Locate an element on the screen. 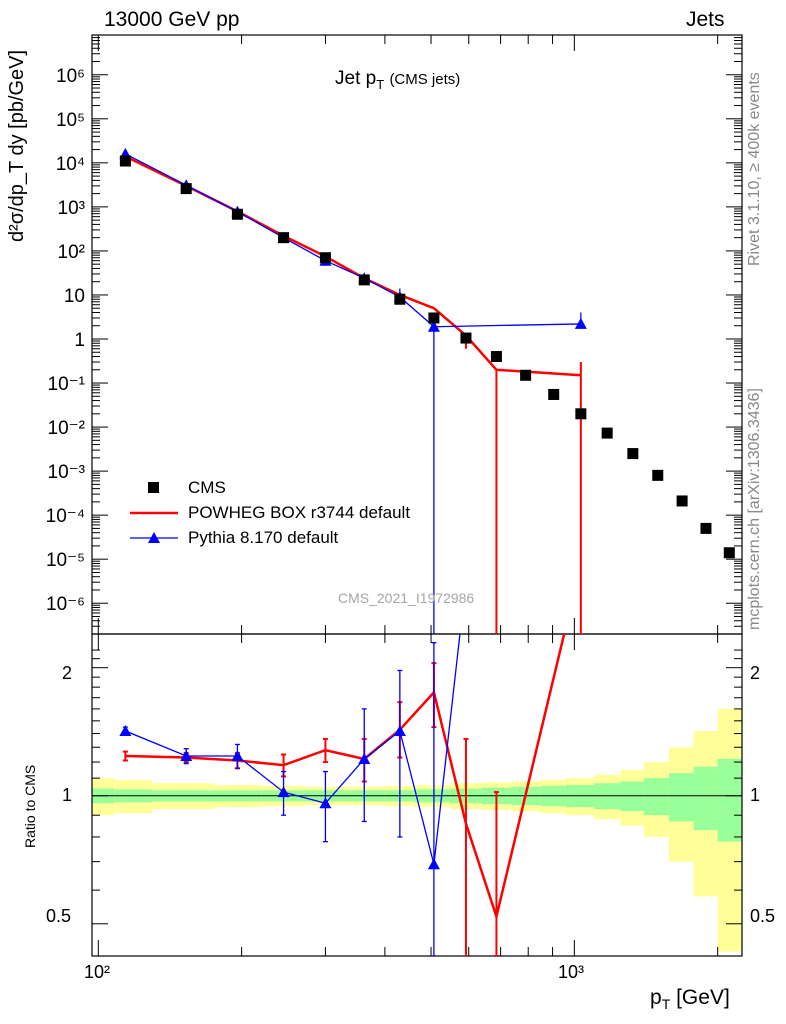  header-right: Jets is located at coordinates (705, 19).